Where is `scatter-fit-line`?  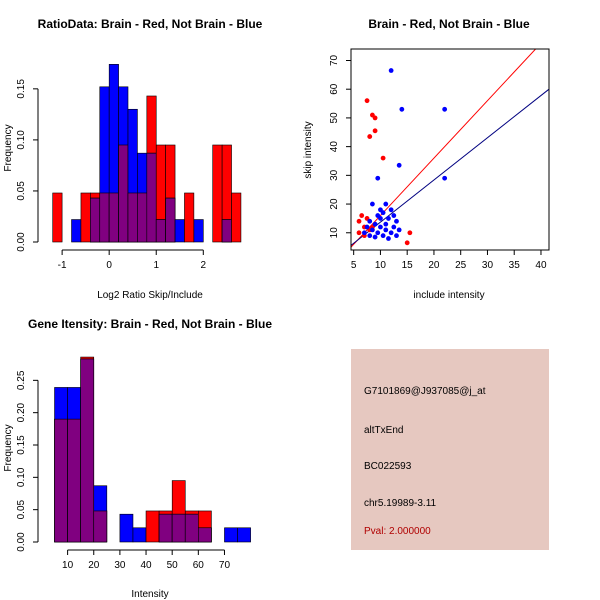 scatter-fit-line is located at coordinates (444, 148).